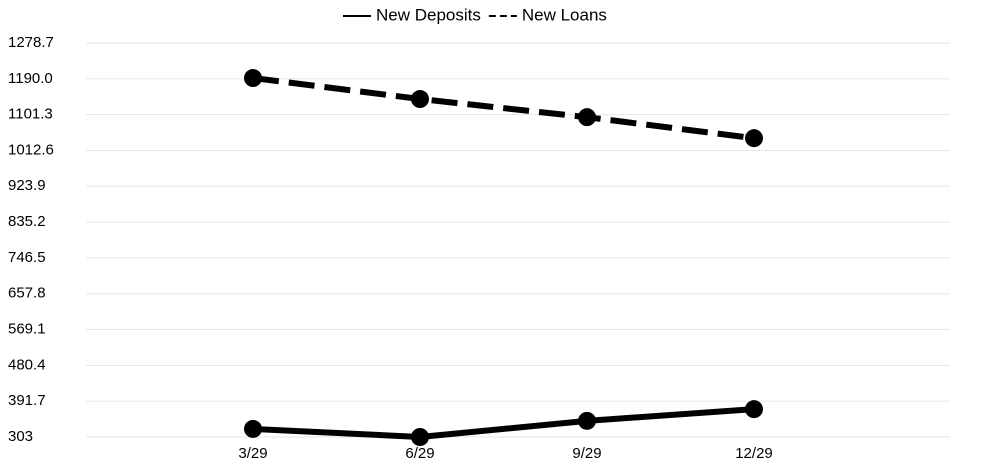  I want to click on y-tick-label: 1278.7, so click(31, 42).